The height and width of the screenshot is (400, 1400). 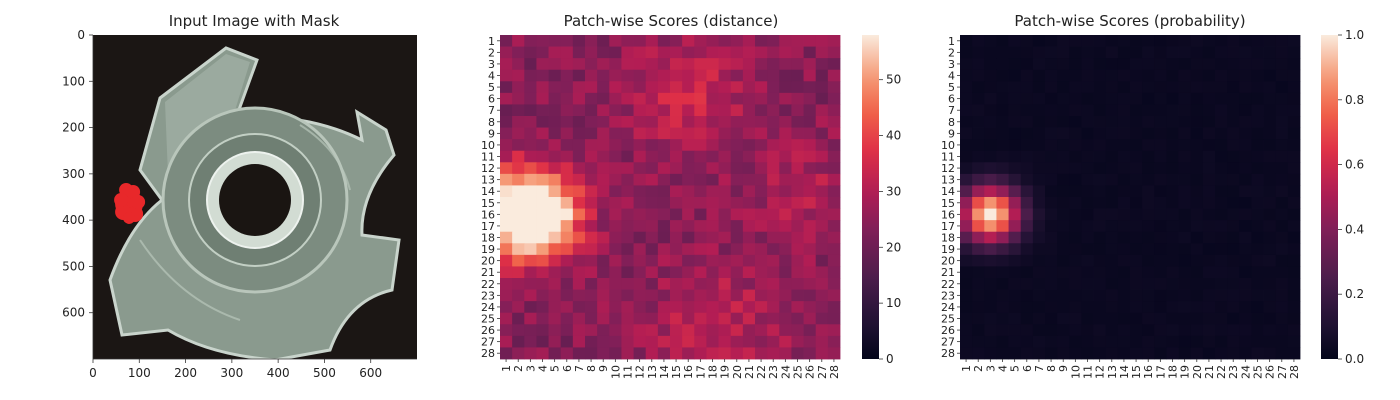 What do you see at coordinates (73, 128) in the screenshot?
I see `y-tick-label: 200` at bounding box center [73, 128].